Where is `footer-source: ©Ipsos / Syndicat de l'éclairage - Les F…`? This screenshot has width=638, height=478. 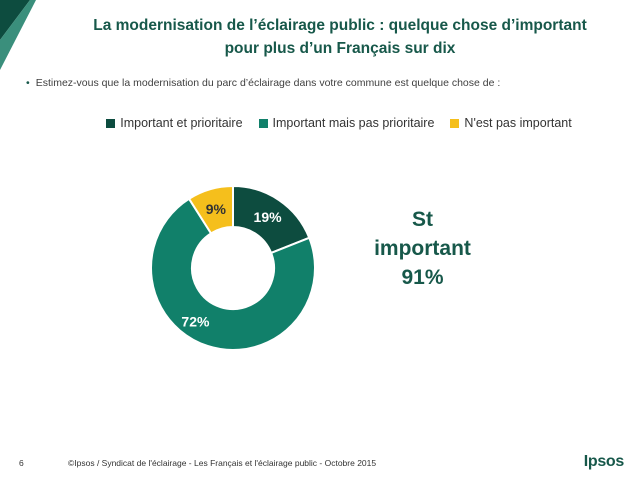
footer-source: ©Ipsos / Syndicat de l'éclairage - Les F… is located at coordinates (222, 463).